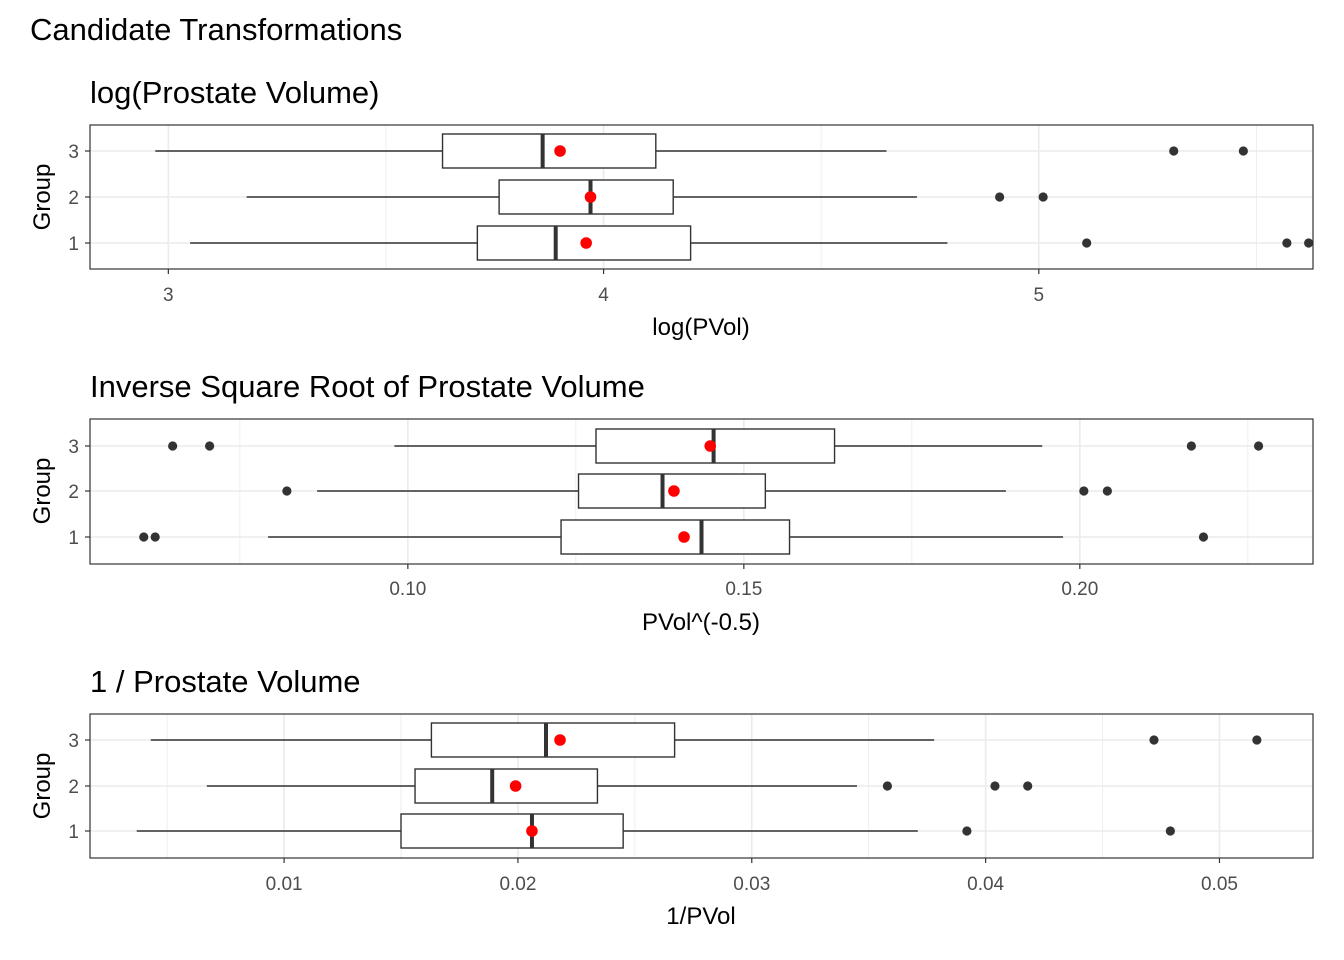 The width and height of the screenshot is (1344, 960). Describe the element at coordinates (701, 622) in the screenshot. I see `x-axis-title: PVol^(-0.5)` at that location.